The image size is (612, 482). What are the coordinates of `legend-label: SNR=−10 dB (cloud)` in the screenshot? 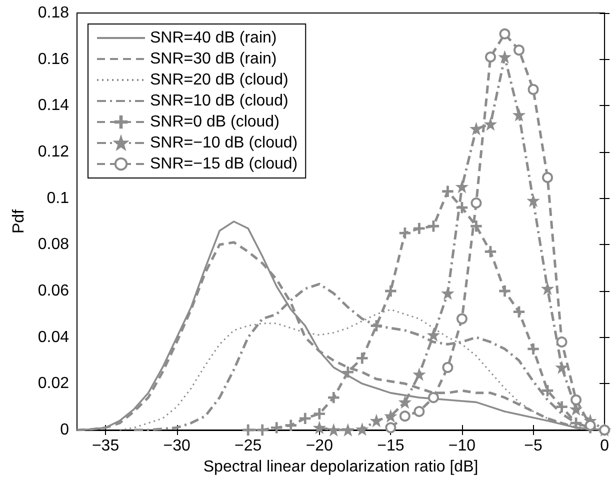 It's located at (224, 143).